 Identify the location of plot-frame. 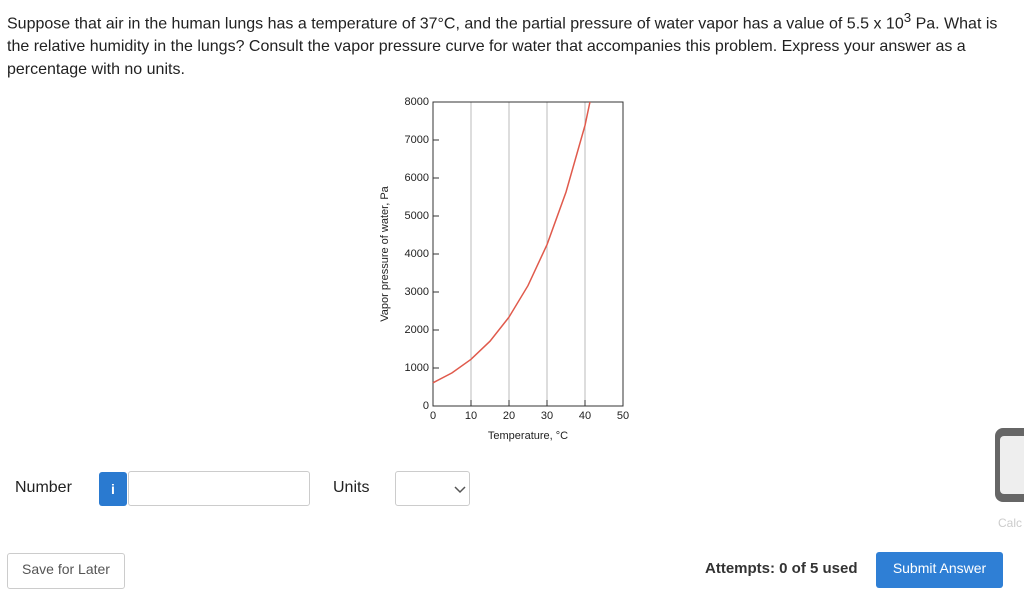
(528, 254).